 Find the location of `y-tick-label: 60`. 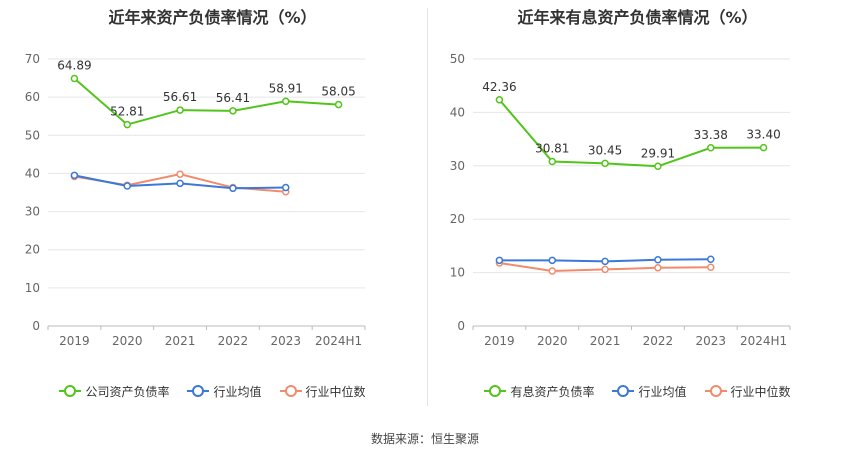

y-tick-label: 60 is located at coordinates (32, 97).